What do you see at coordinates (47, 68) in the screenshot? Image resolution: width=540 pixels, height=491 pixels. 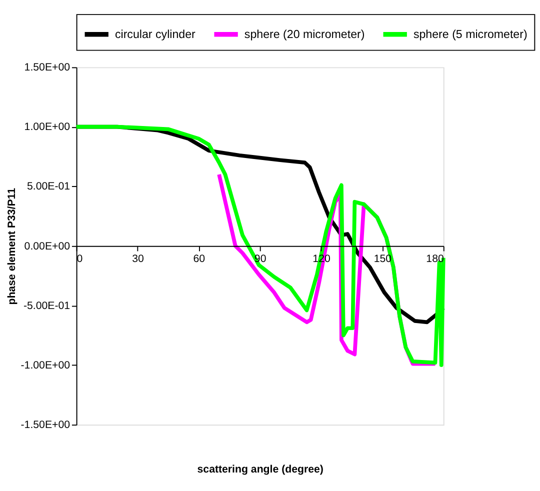 I see `y-tick-label: 1.50E+00` at bounding box center [47, 68].